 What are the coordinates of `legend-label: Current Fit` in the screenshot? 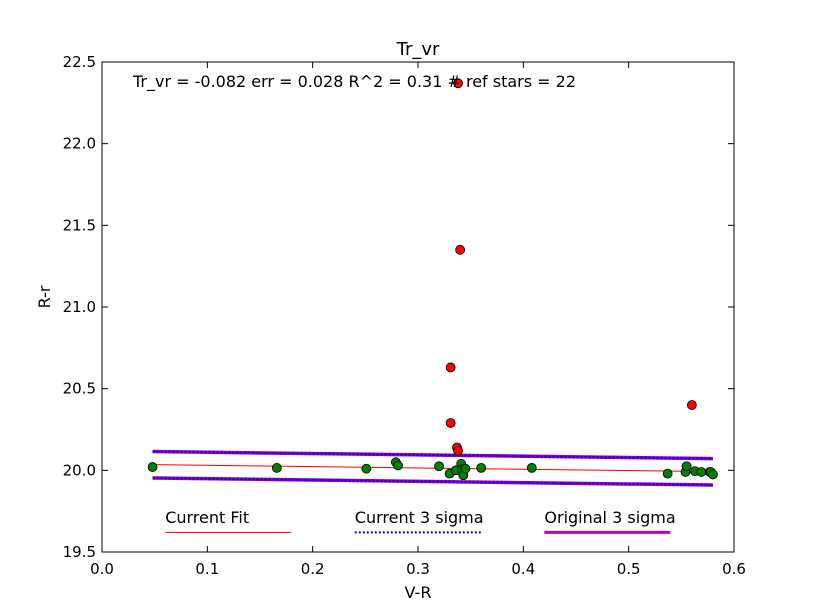 It's located at (207, 517).